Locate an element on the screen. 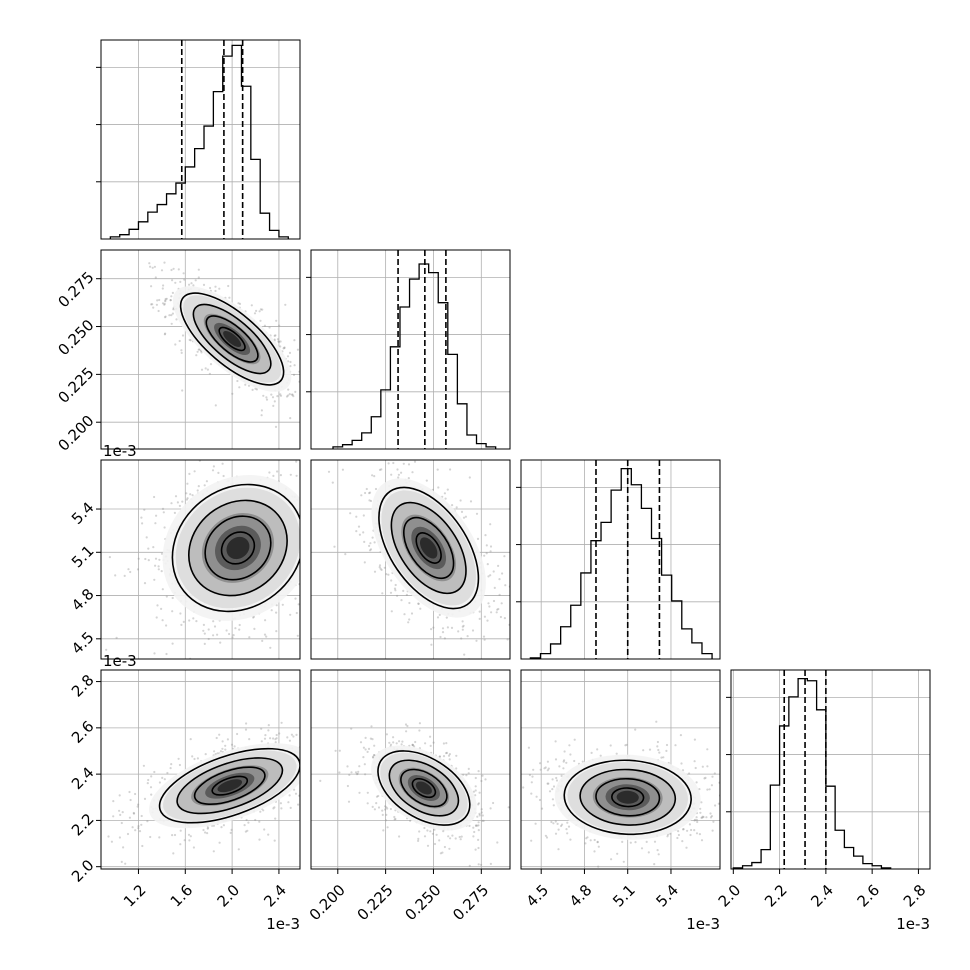 This screenshot has width=970, height=970. histogram-p1 is located at coordinates (198, 139).